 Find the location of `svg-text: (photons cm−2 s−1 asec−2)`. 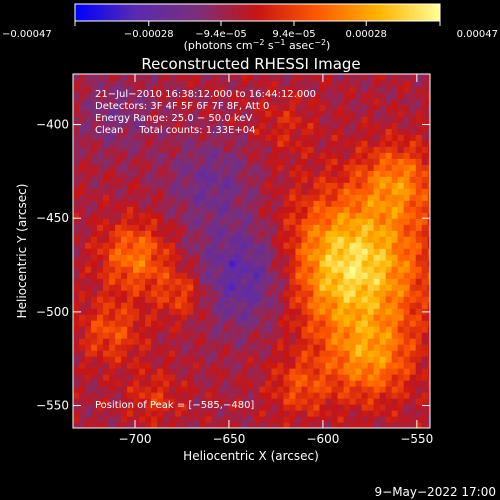

svg-text: (photons cm−2 s−1 asec−2) is located at coordinates (257, 45).